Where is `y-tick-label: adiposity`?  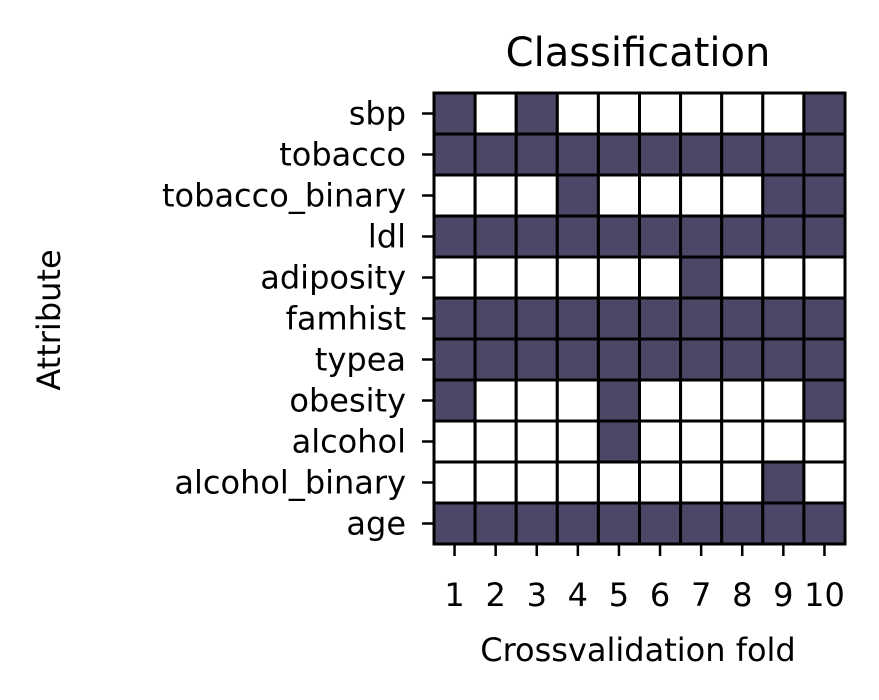 y-tick-label: adiposity is located at coordinates (333, 278).